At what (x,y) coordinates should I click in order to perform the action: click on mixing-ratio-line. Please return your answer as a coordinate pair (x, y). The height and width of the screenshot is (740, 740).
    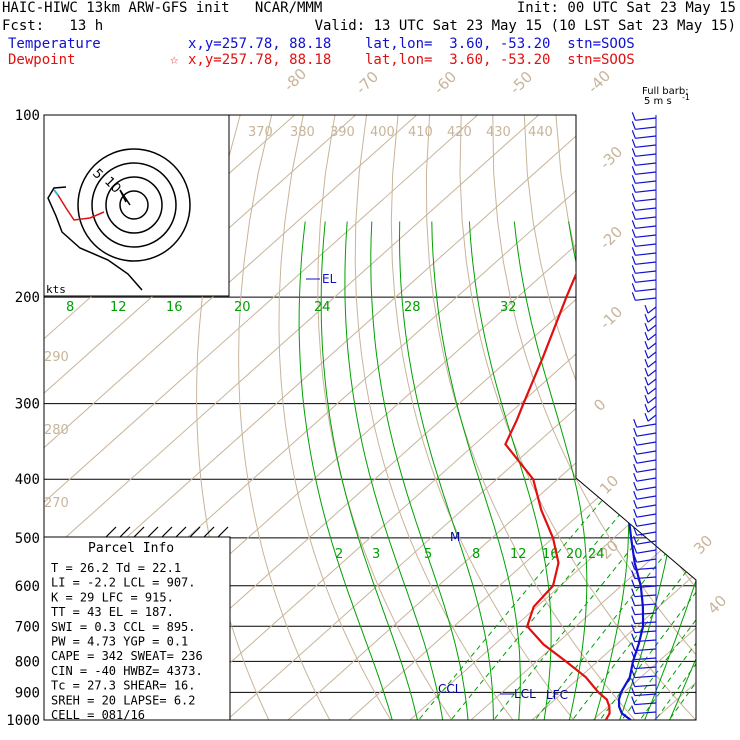
    Looking at the image, I should click on (643, 508).